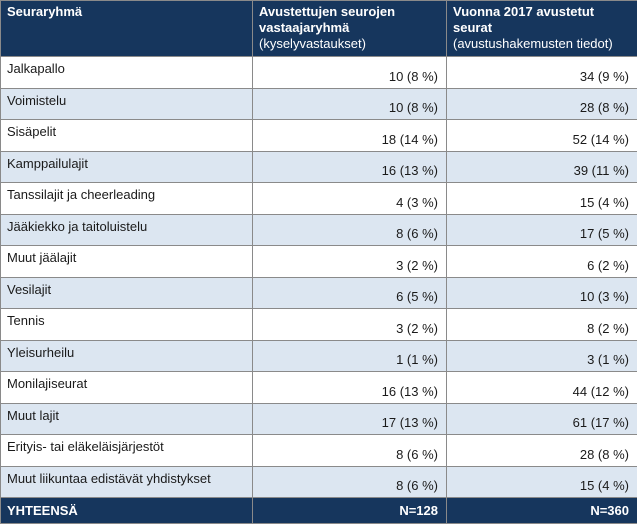 This screenshot has height=524, width=637. Describe the element at coordinates (127, 230) in the screenshot. I see `row-group-name: Jääkiekko ja taitoluistelu` at that location.